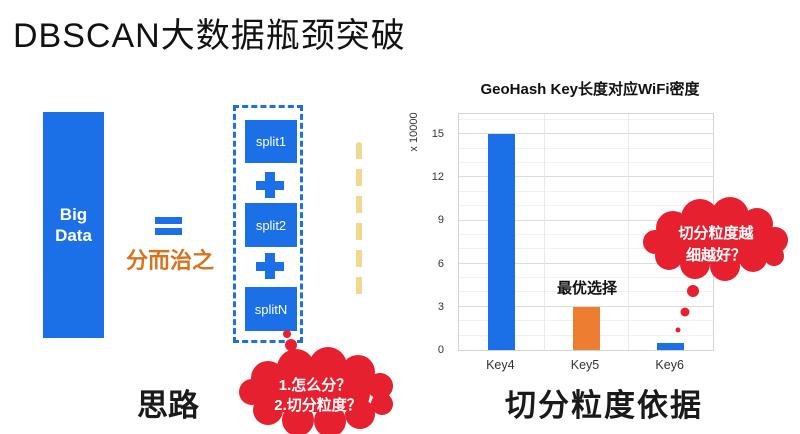 The height and width of the screenshot is (434, 800). I want to click on chart-xtick-label: Key6, so click(669, 365).